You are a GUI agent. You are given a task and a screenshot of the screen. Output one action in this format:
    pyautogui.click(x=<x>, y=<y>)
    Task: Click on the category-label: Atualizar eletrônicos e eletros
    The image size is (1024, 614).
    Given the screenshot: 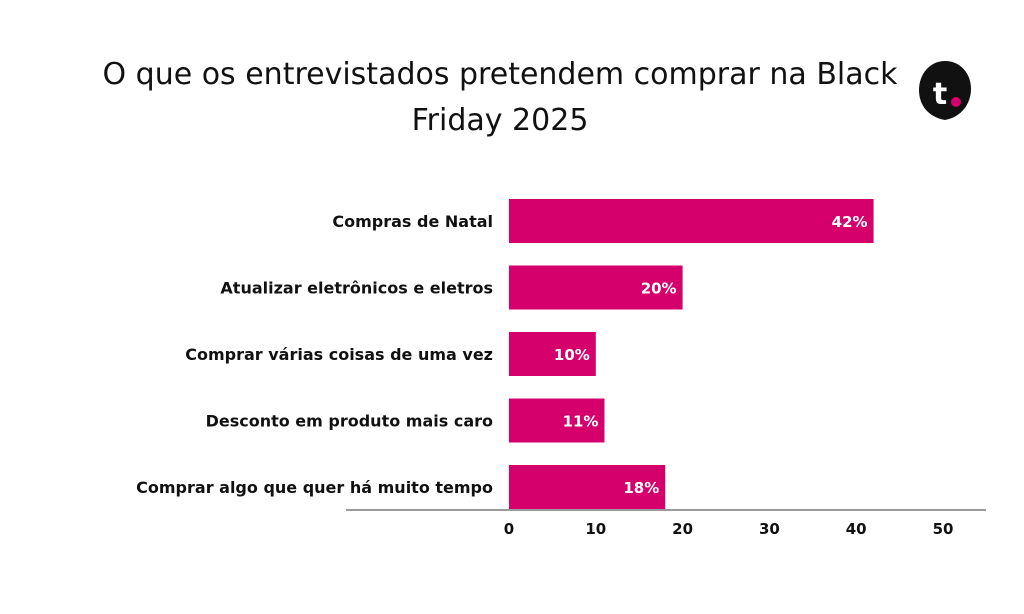 What is the action you would take?
    pyautogui.click(x=356, y=288)
    